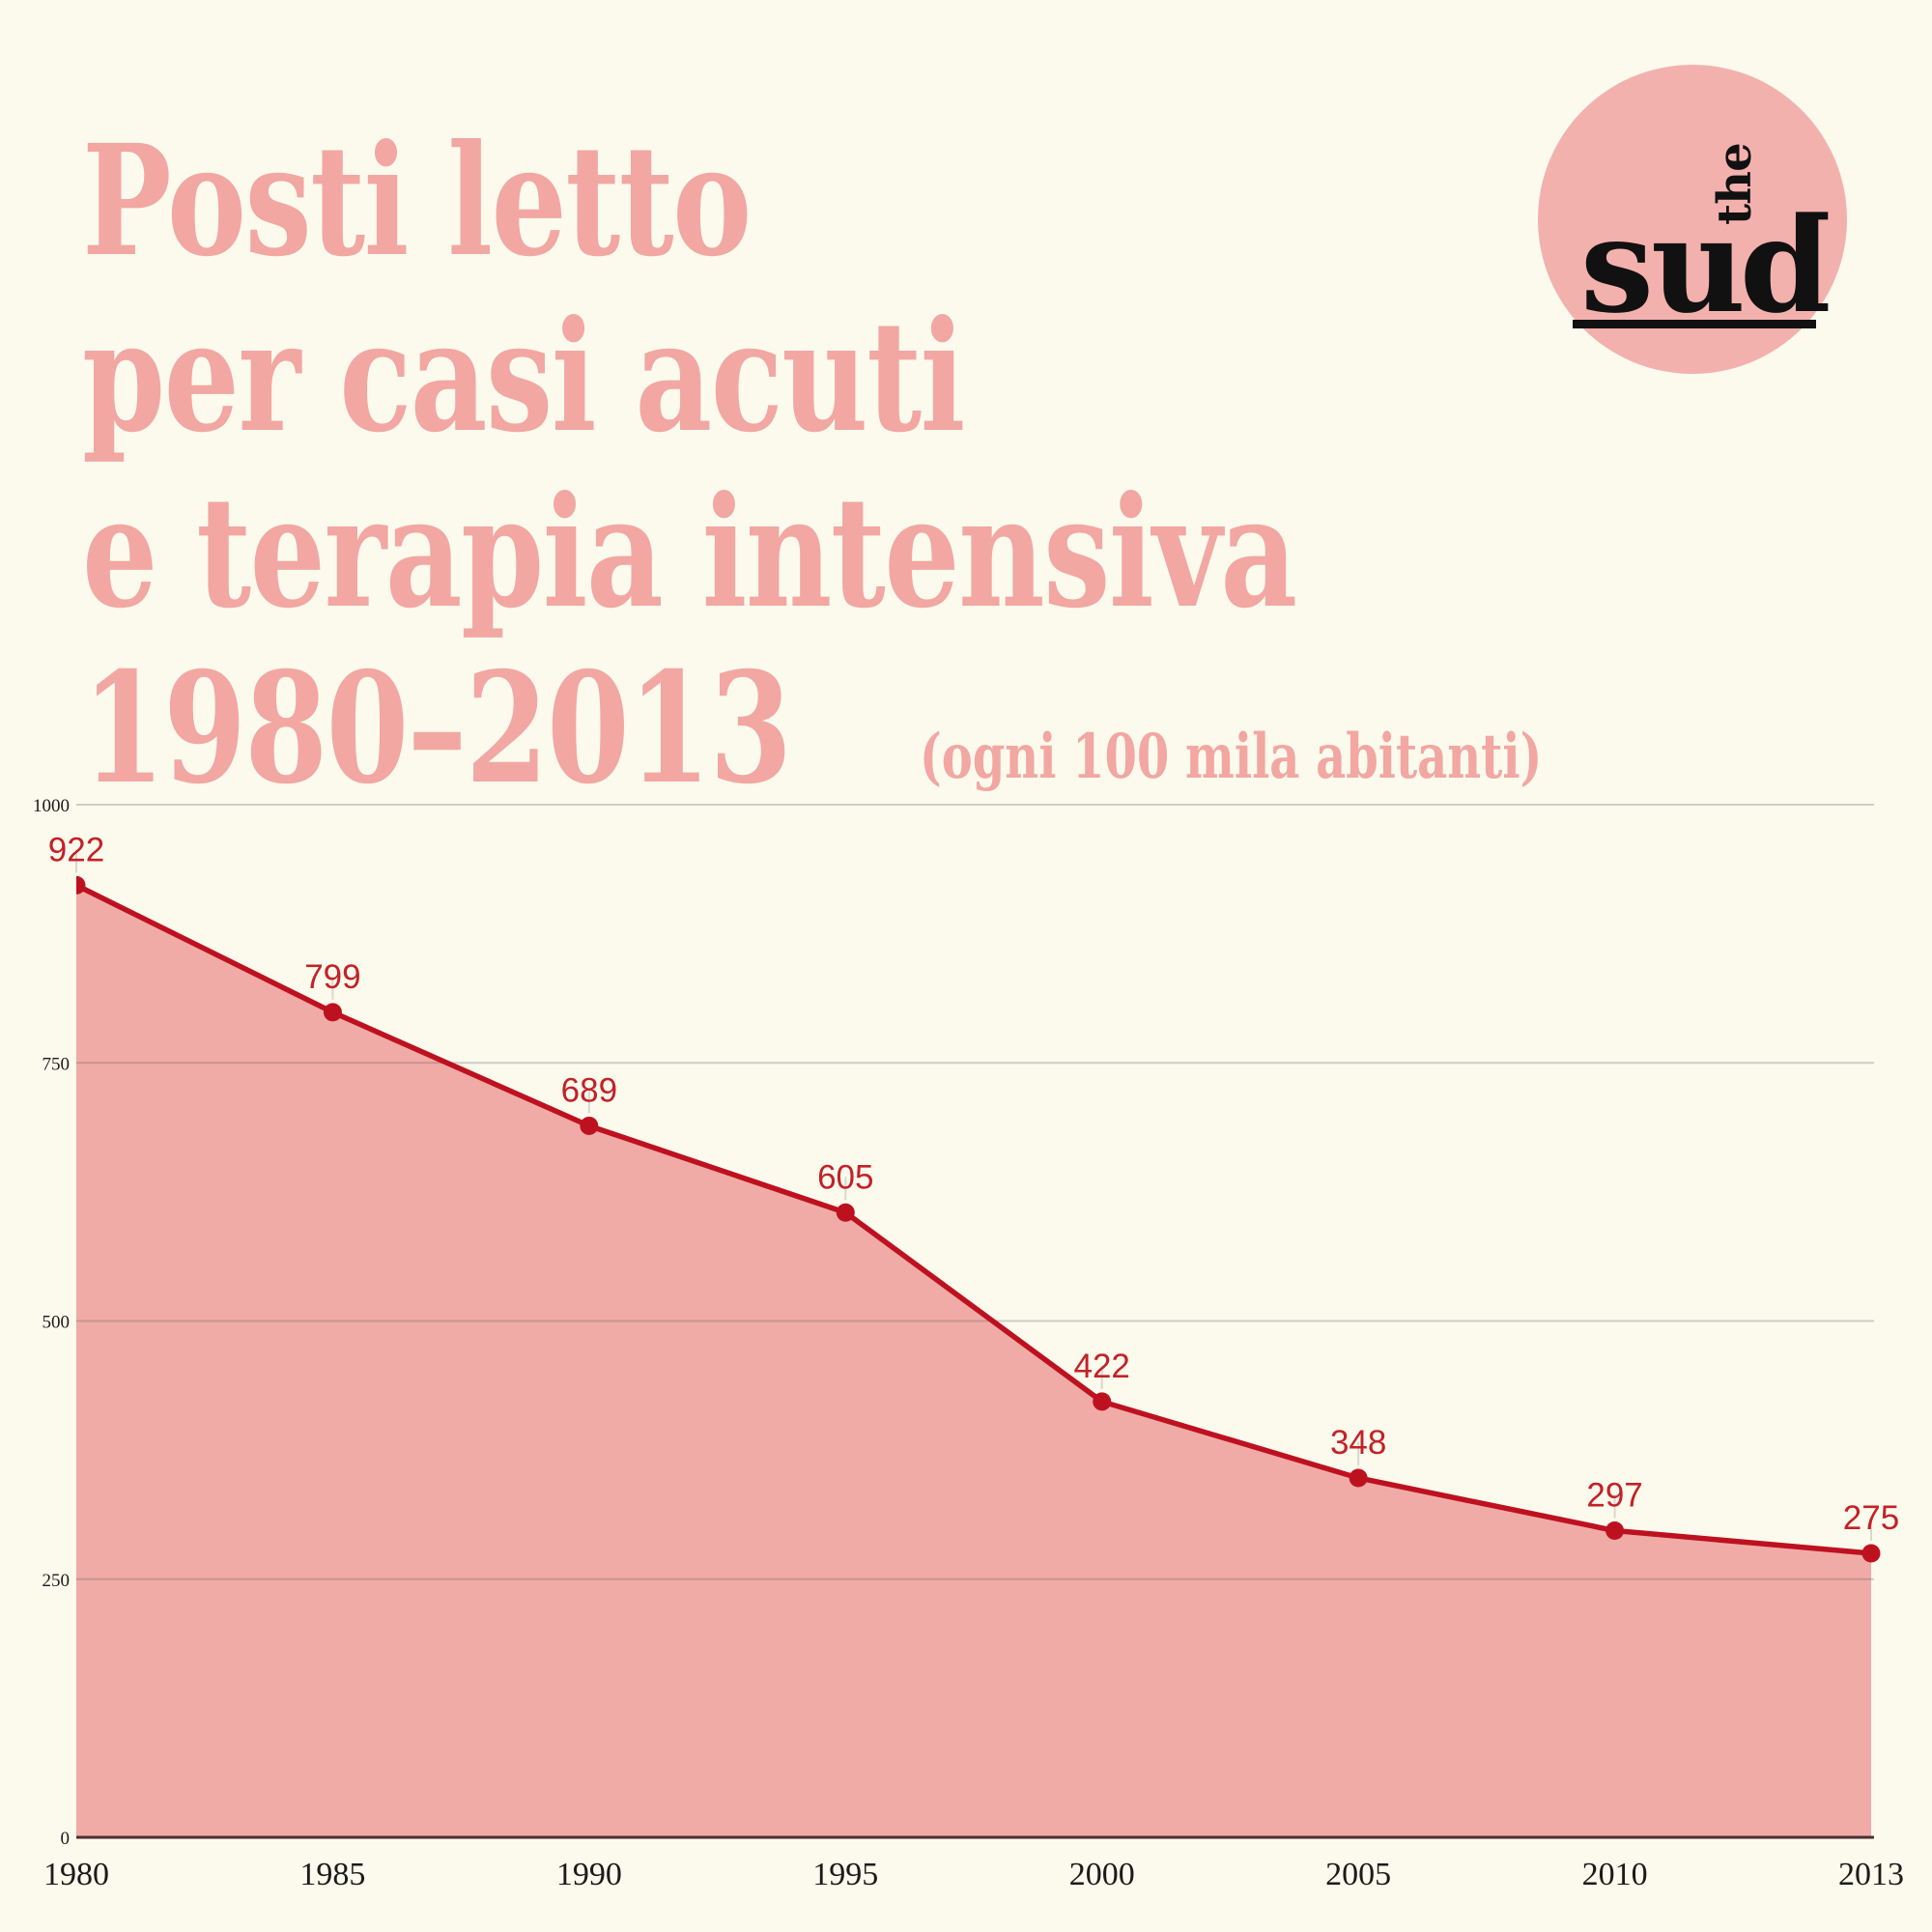 This screenshot has width=1932, height=1932. I want to click on title-line-4: 1980–2013, so click(437, 728).